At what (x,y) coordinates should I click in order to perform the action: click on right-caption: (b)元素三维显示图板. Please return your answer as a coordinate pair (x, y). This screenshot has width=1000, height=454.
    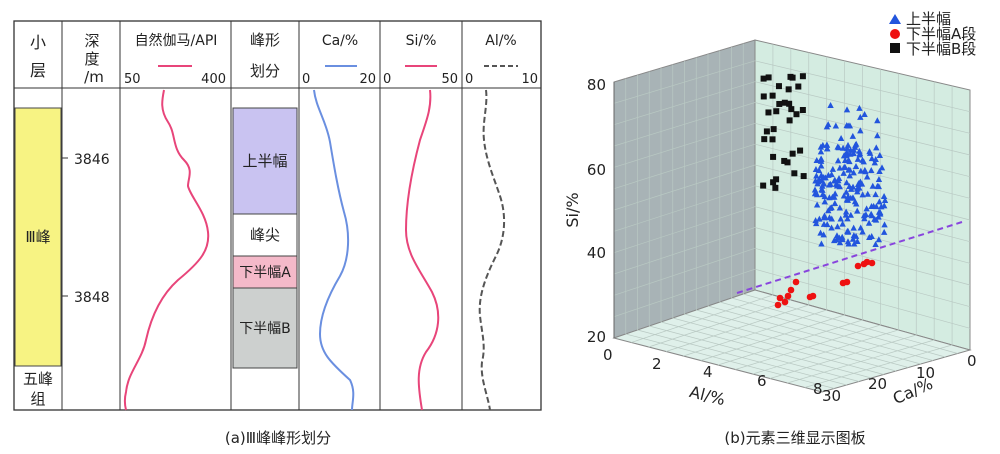
    Looking at the image, I should click on (794, 438).